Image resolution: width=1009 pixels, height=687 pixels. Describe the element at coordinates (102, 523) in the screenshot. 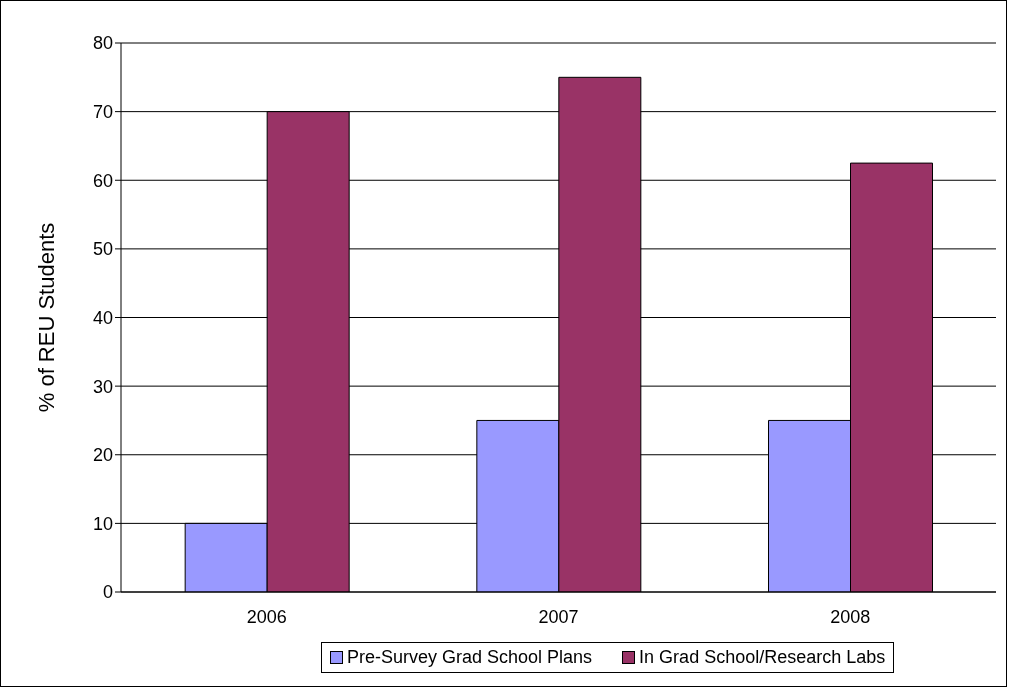

I see `y-tick-label: 10` at that location.